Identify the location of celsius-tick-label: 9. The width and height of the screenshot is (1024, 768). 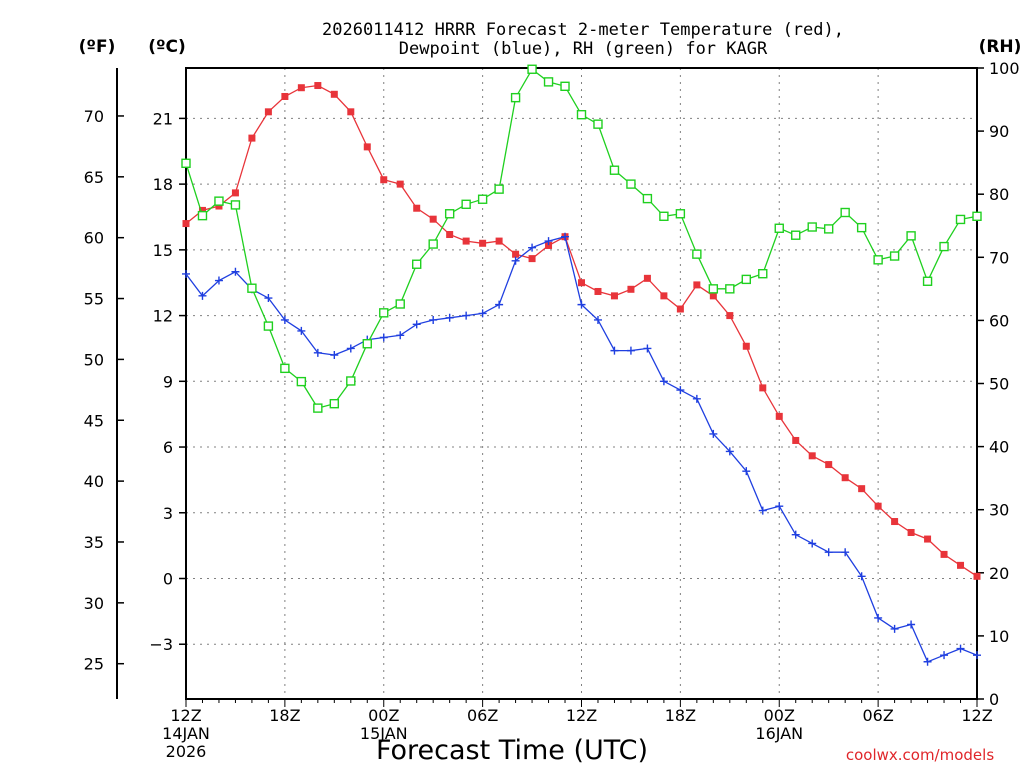
(168, 381).